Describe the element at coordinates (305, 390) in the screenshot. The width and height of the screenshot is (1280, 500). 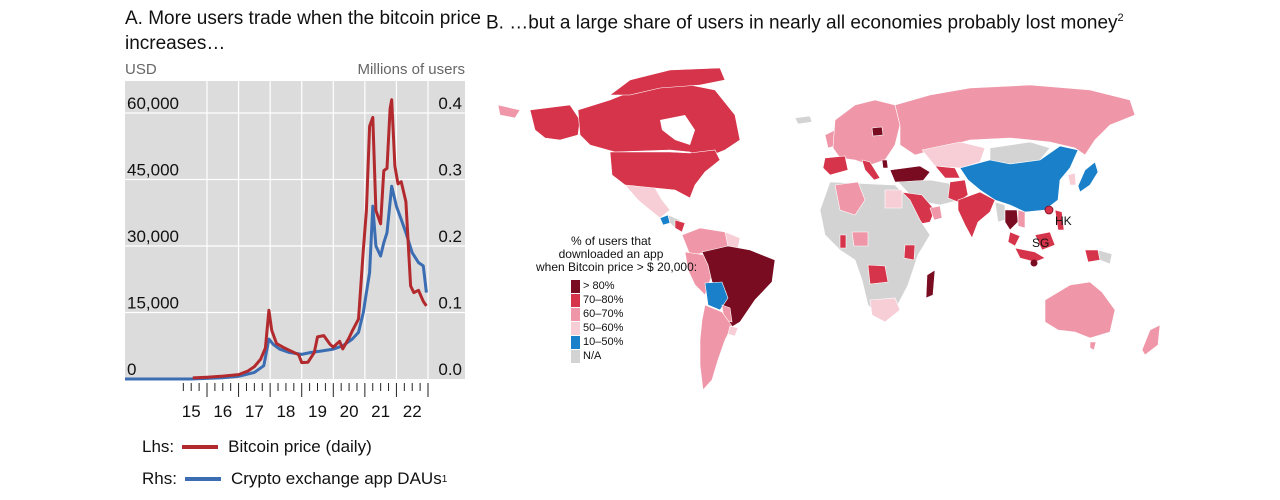
I see `x-axis-ticks` at that location.